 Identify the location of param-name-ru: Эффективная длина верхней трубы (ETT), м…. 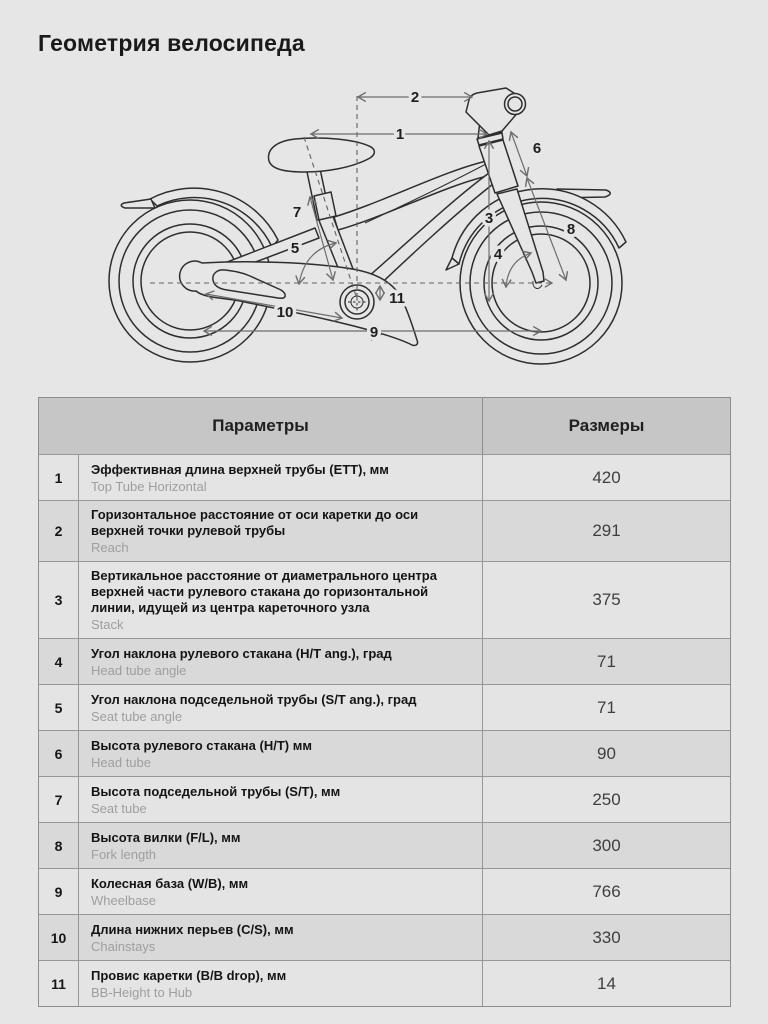
(240, 469).